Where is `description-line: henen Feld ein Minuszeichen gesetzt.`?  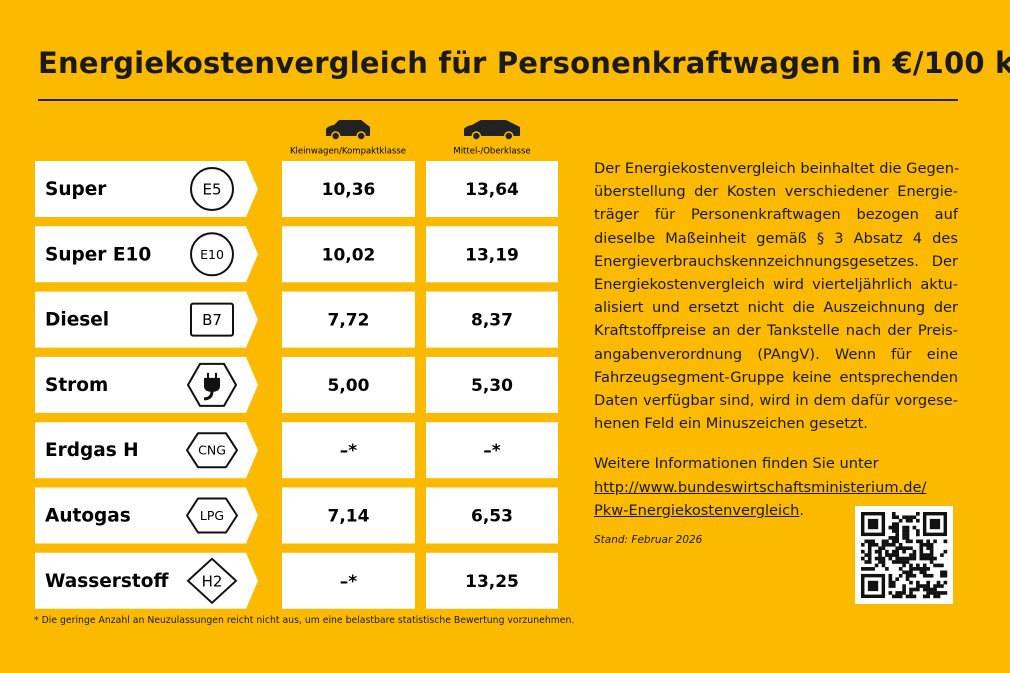 description-line: henen Feld ein Minuszeichen gesetzt. is located at coordinates (731, 424).